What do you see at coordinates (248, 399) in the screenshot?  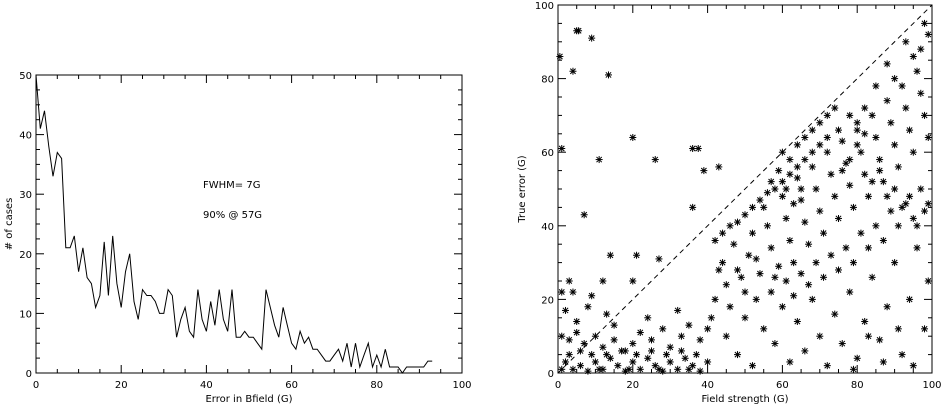 I see `left-x-label: Error in Bfield (G)` at bounding box center [248, 399].